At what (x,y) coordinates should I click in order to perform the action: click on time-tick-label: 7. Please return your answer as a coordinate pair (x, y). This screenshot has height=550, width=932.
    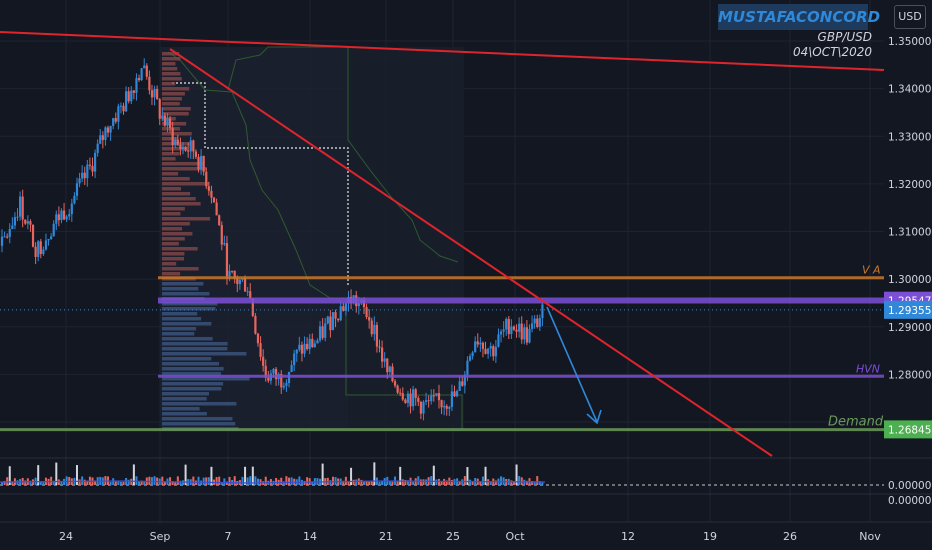
    Looking at the image, I should click on (228, 536).